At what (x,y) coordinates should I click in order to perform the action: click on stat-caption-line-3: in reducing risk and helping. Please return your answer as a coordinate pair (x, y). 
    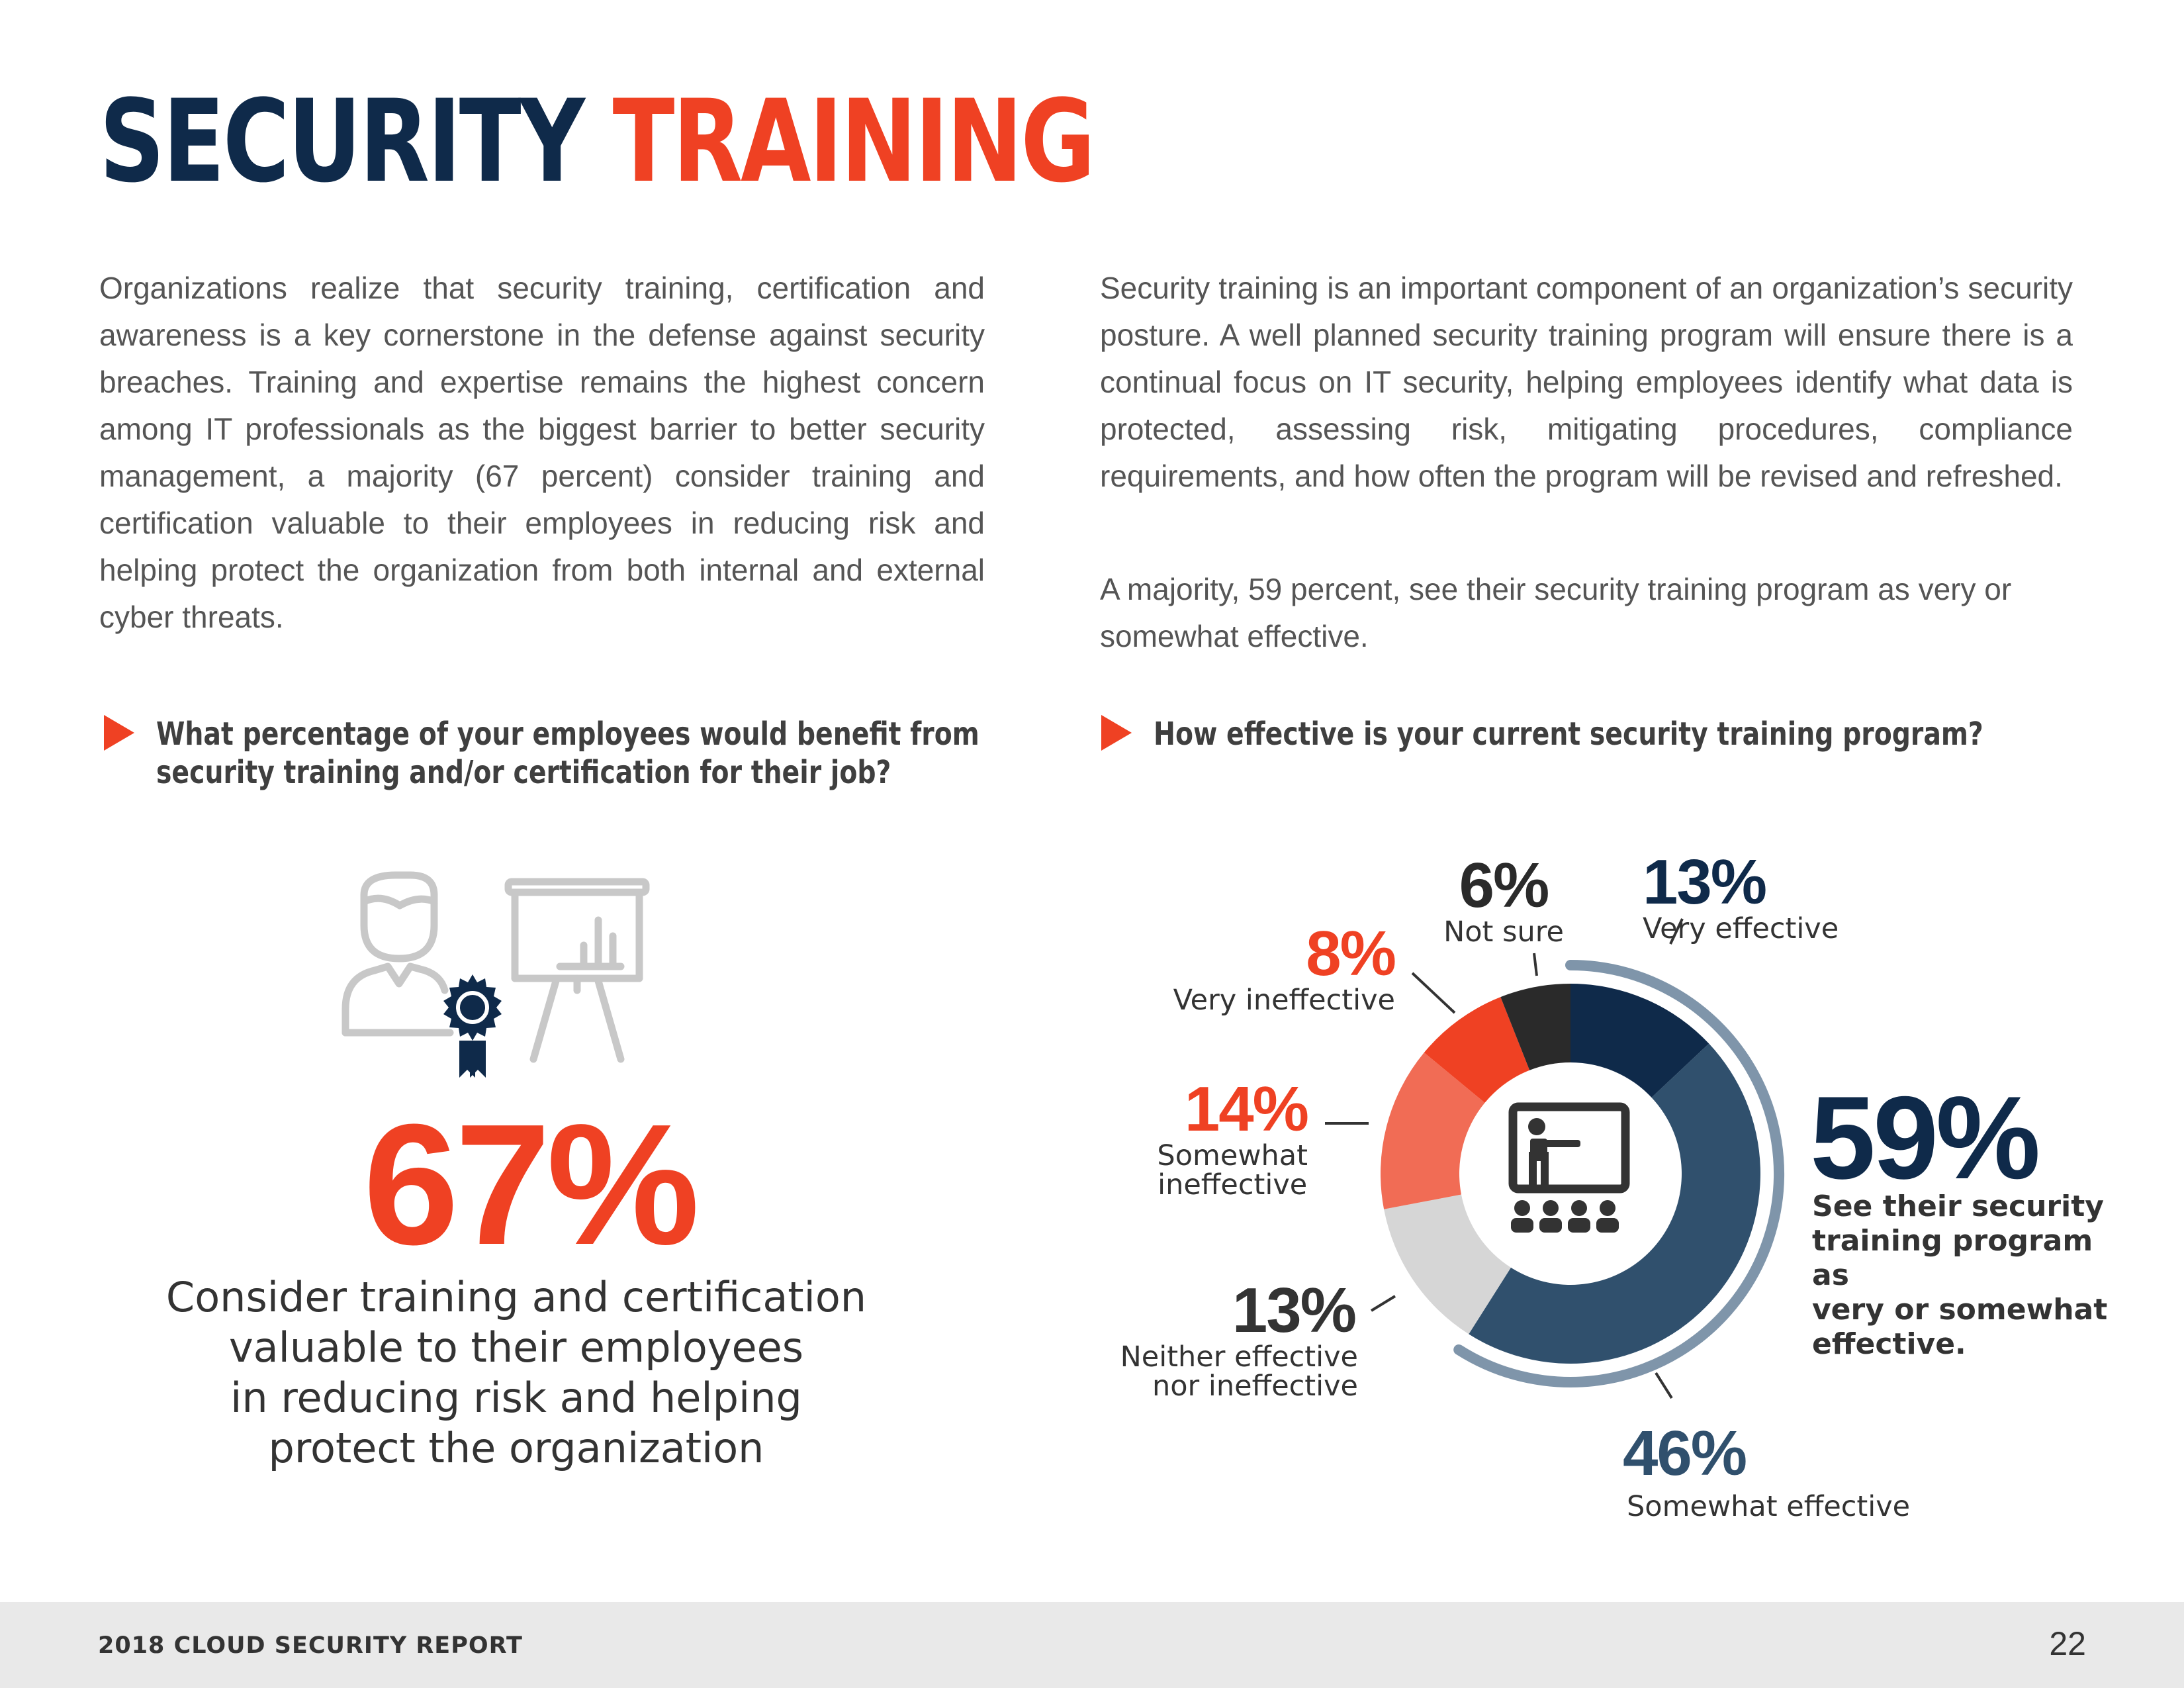
    Looking at the image, I should click on (516, 1398).